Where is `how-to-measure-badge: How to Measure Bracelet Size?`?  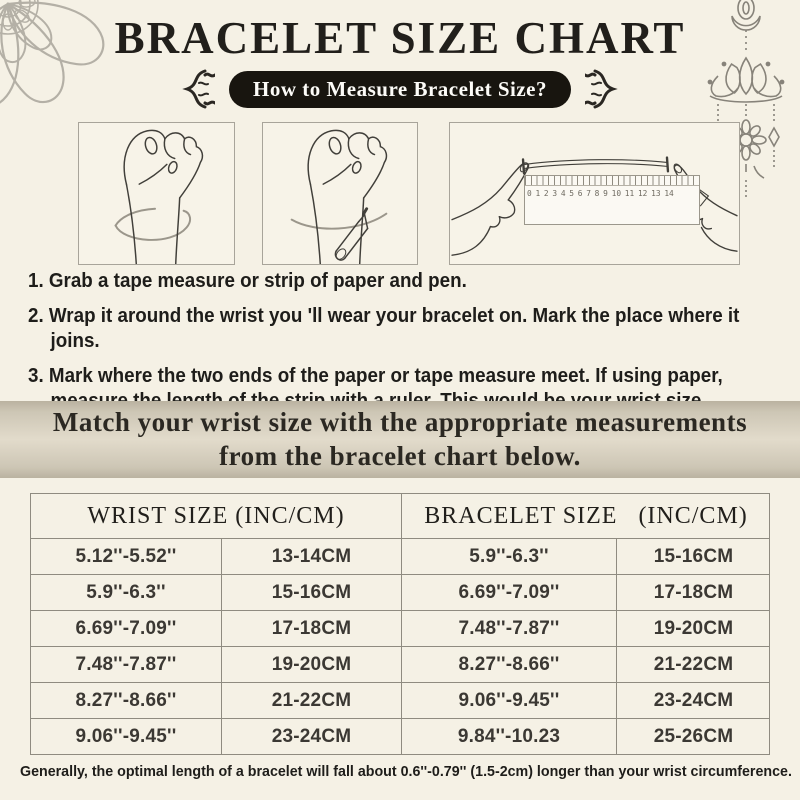 how-to-measure-badge: How to Measure Bracelet Size? is located at coordinates (400, 89).